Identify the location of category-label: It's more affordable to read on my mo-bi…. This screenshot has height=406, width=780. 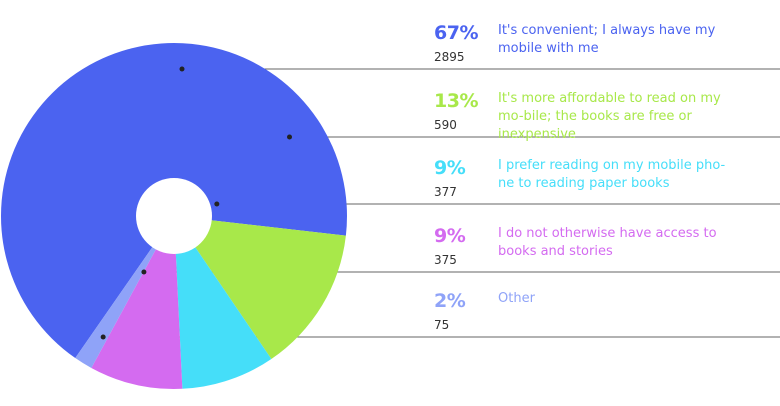
(609, 116).